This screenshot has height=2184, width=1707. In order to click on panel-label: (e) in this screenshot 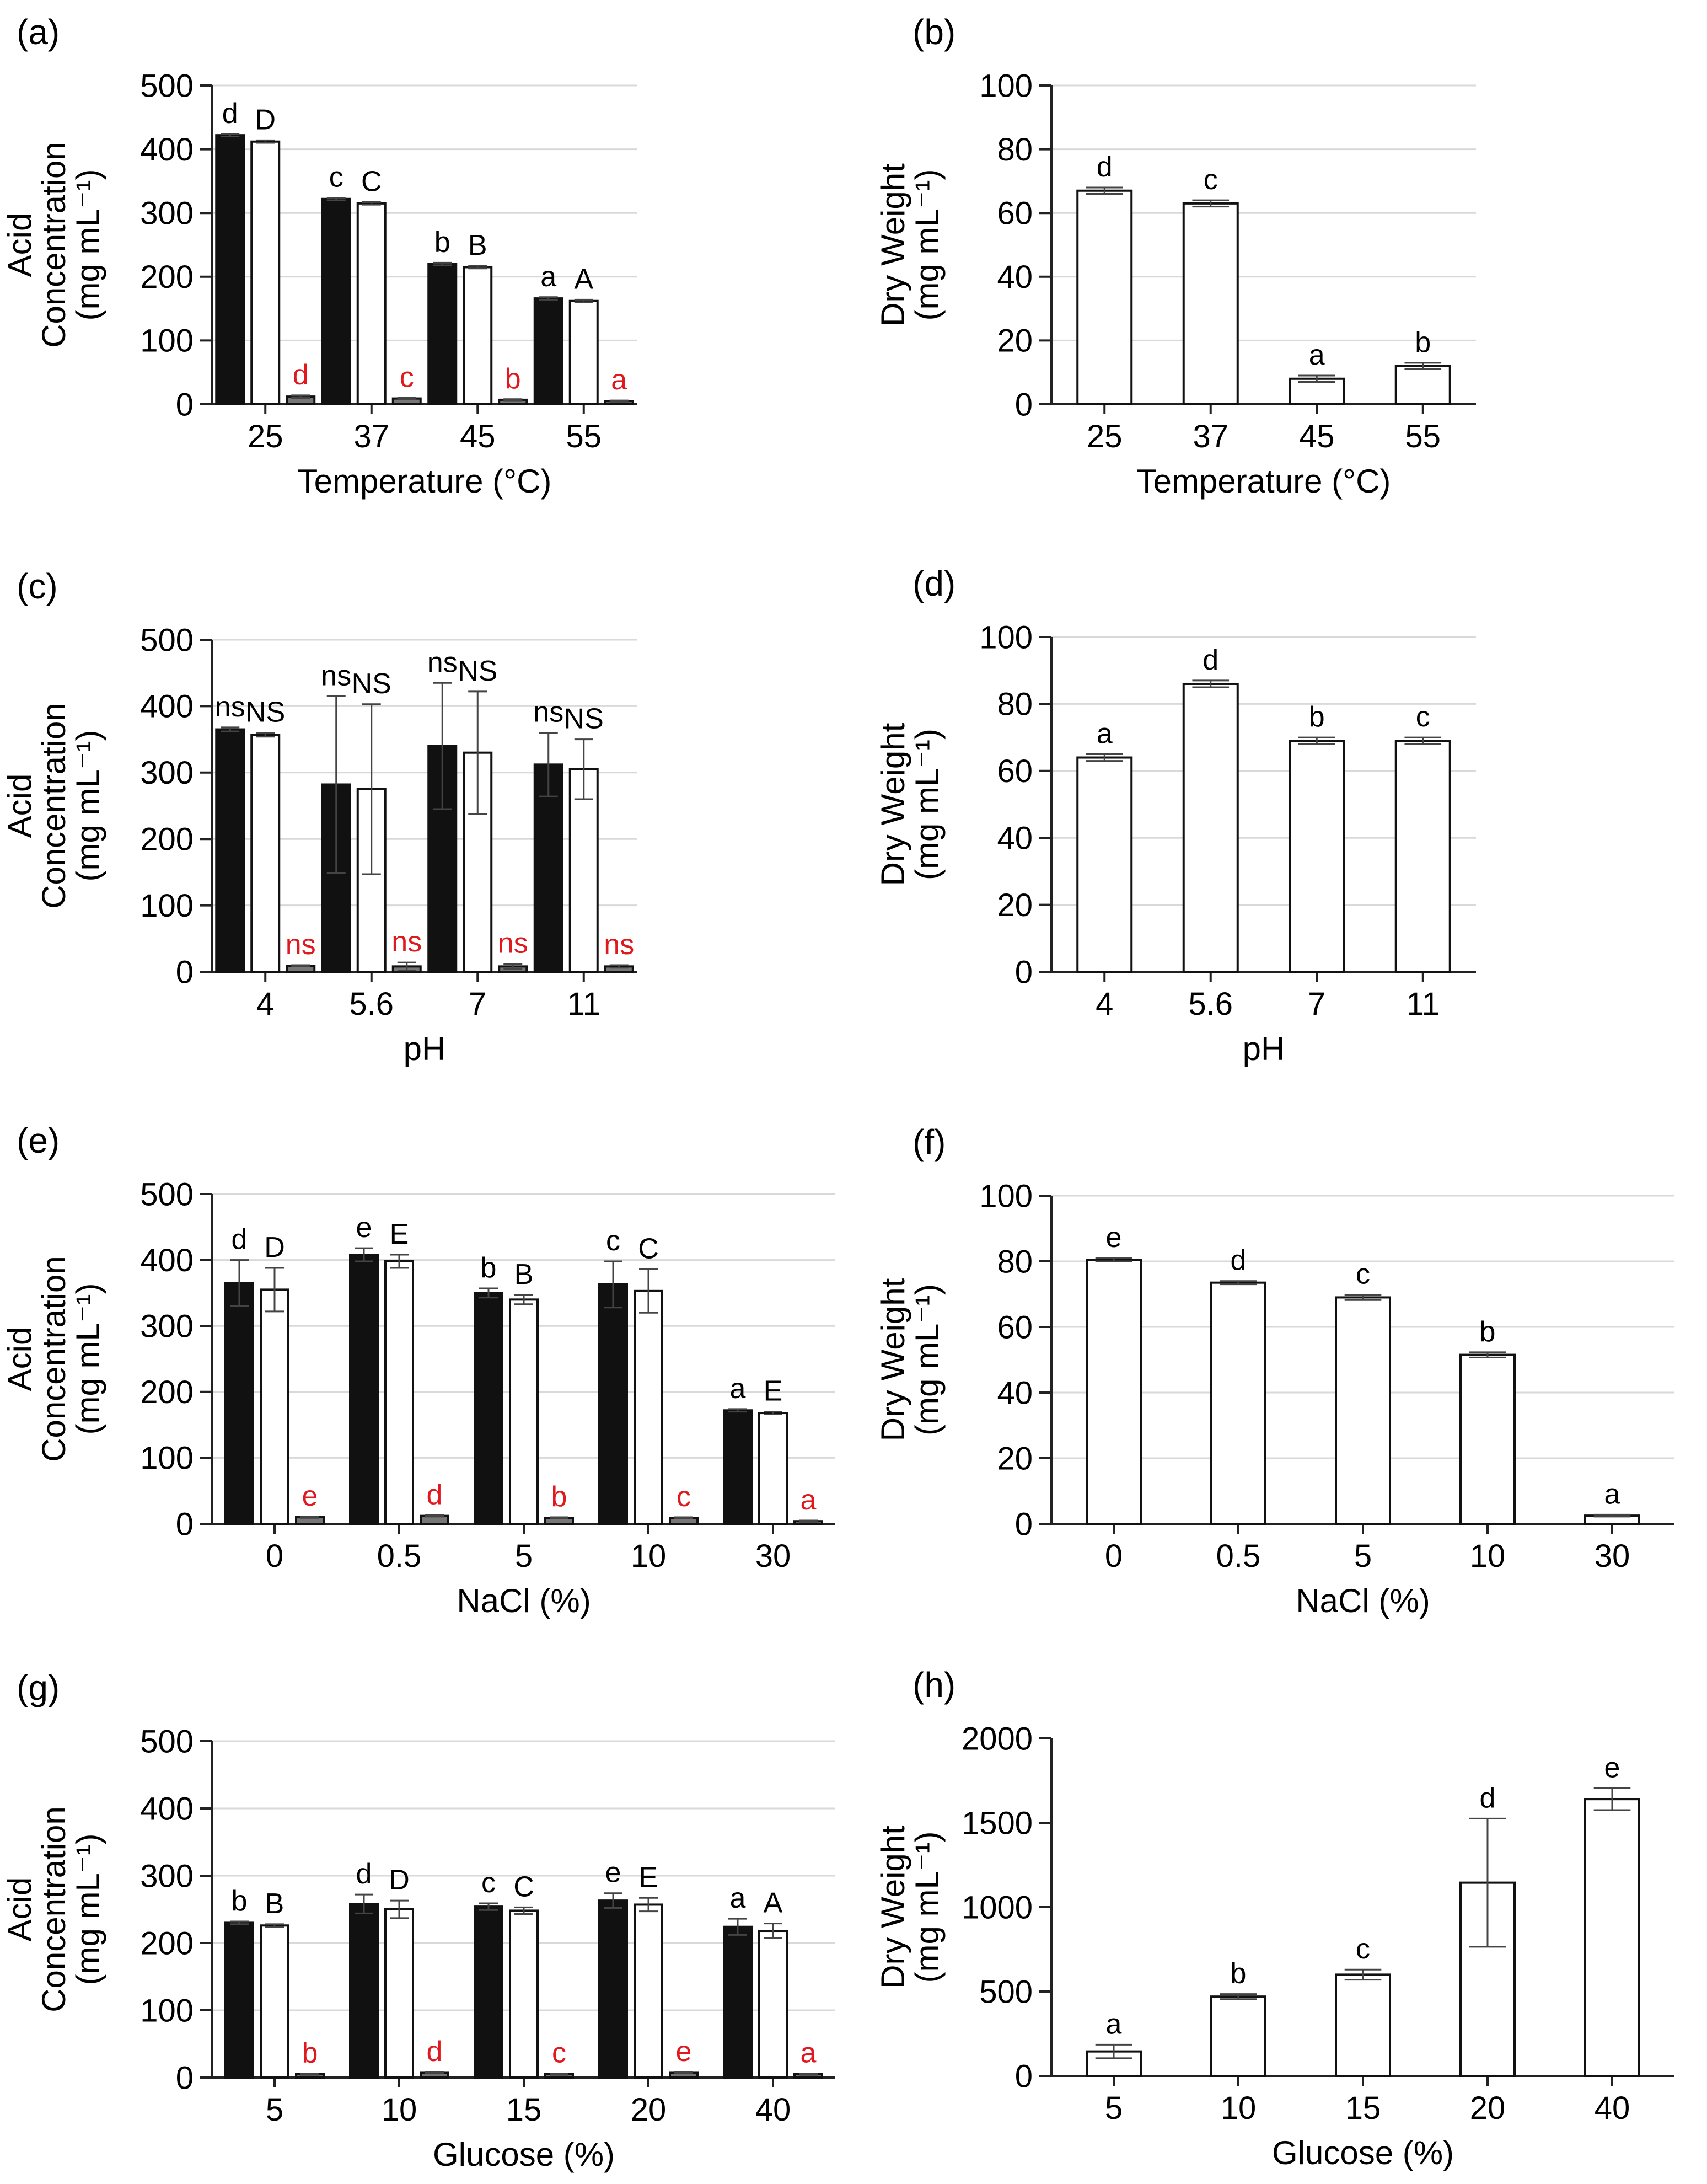, I will do `click(38, 1140)`.